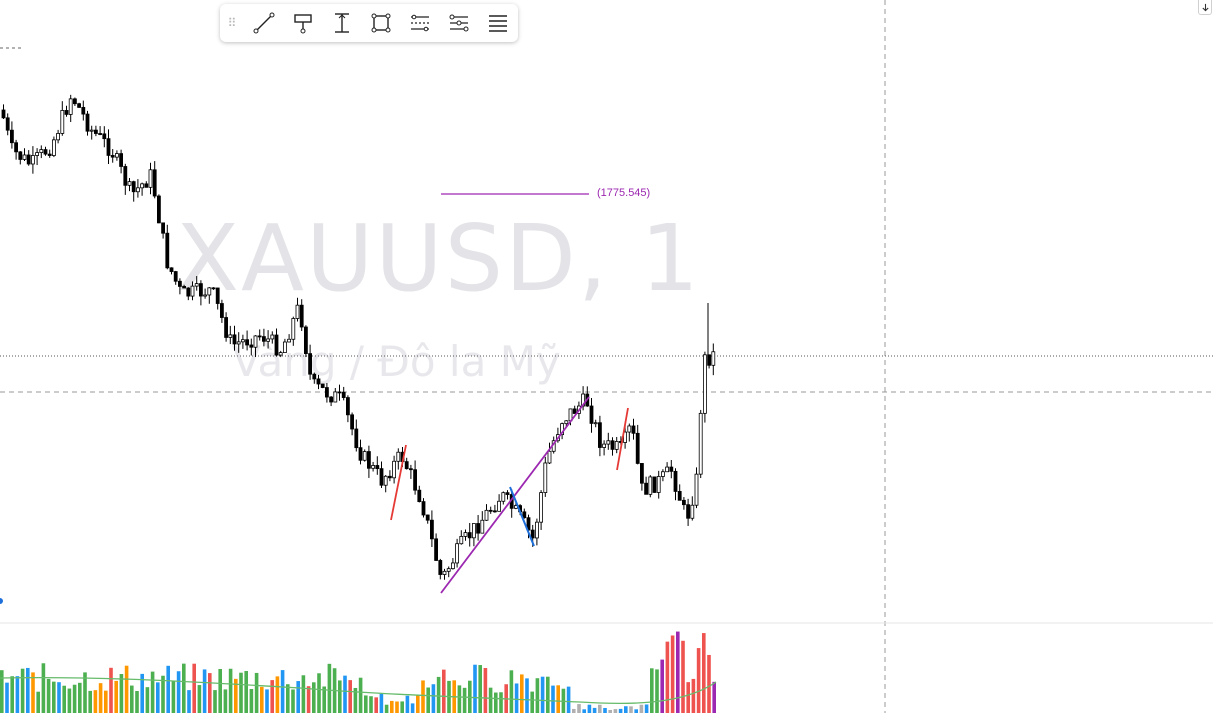  Describe the element at coordinates (419, 23) in the screenshot. I see `parallel-channel-tool-button` at that location.